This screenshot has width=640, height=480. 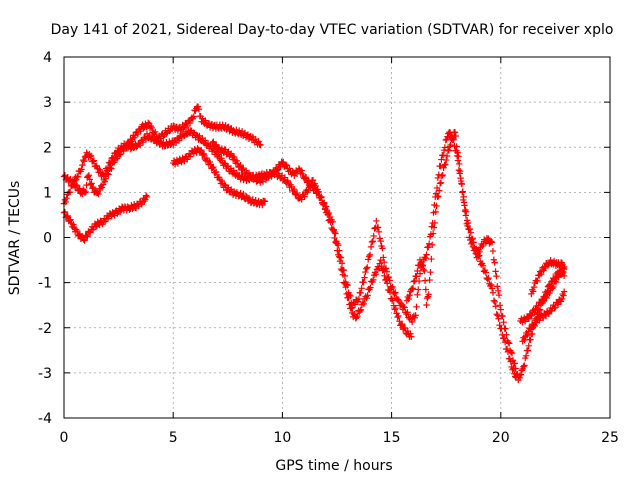 I want to click on y-tick-label: 3, so click(x=47, y=103).